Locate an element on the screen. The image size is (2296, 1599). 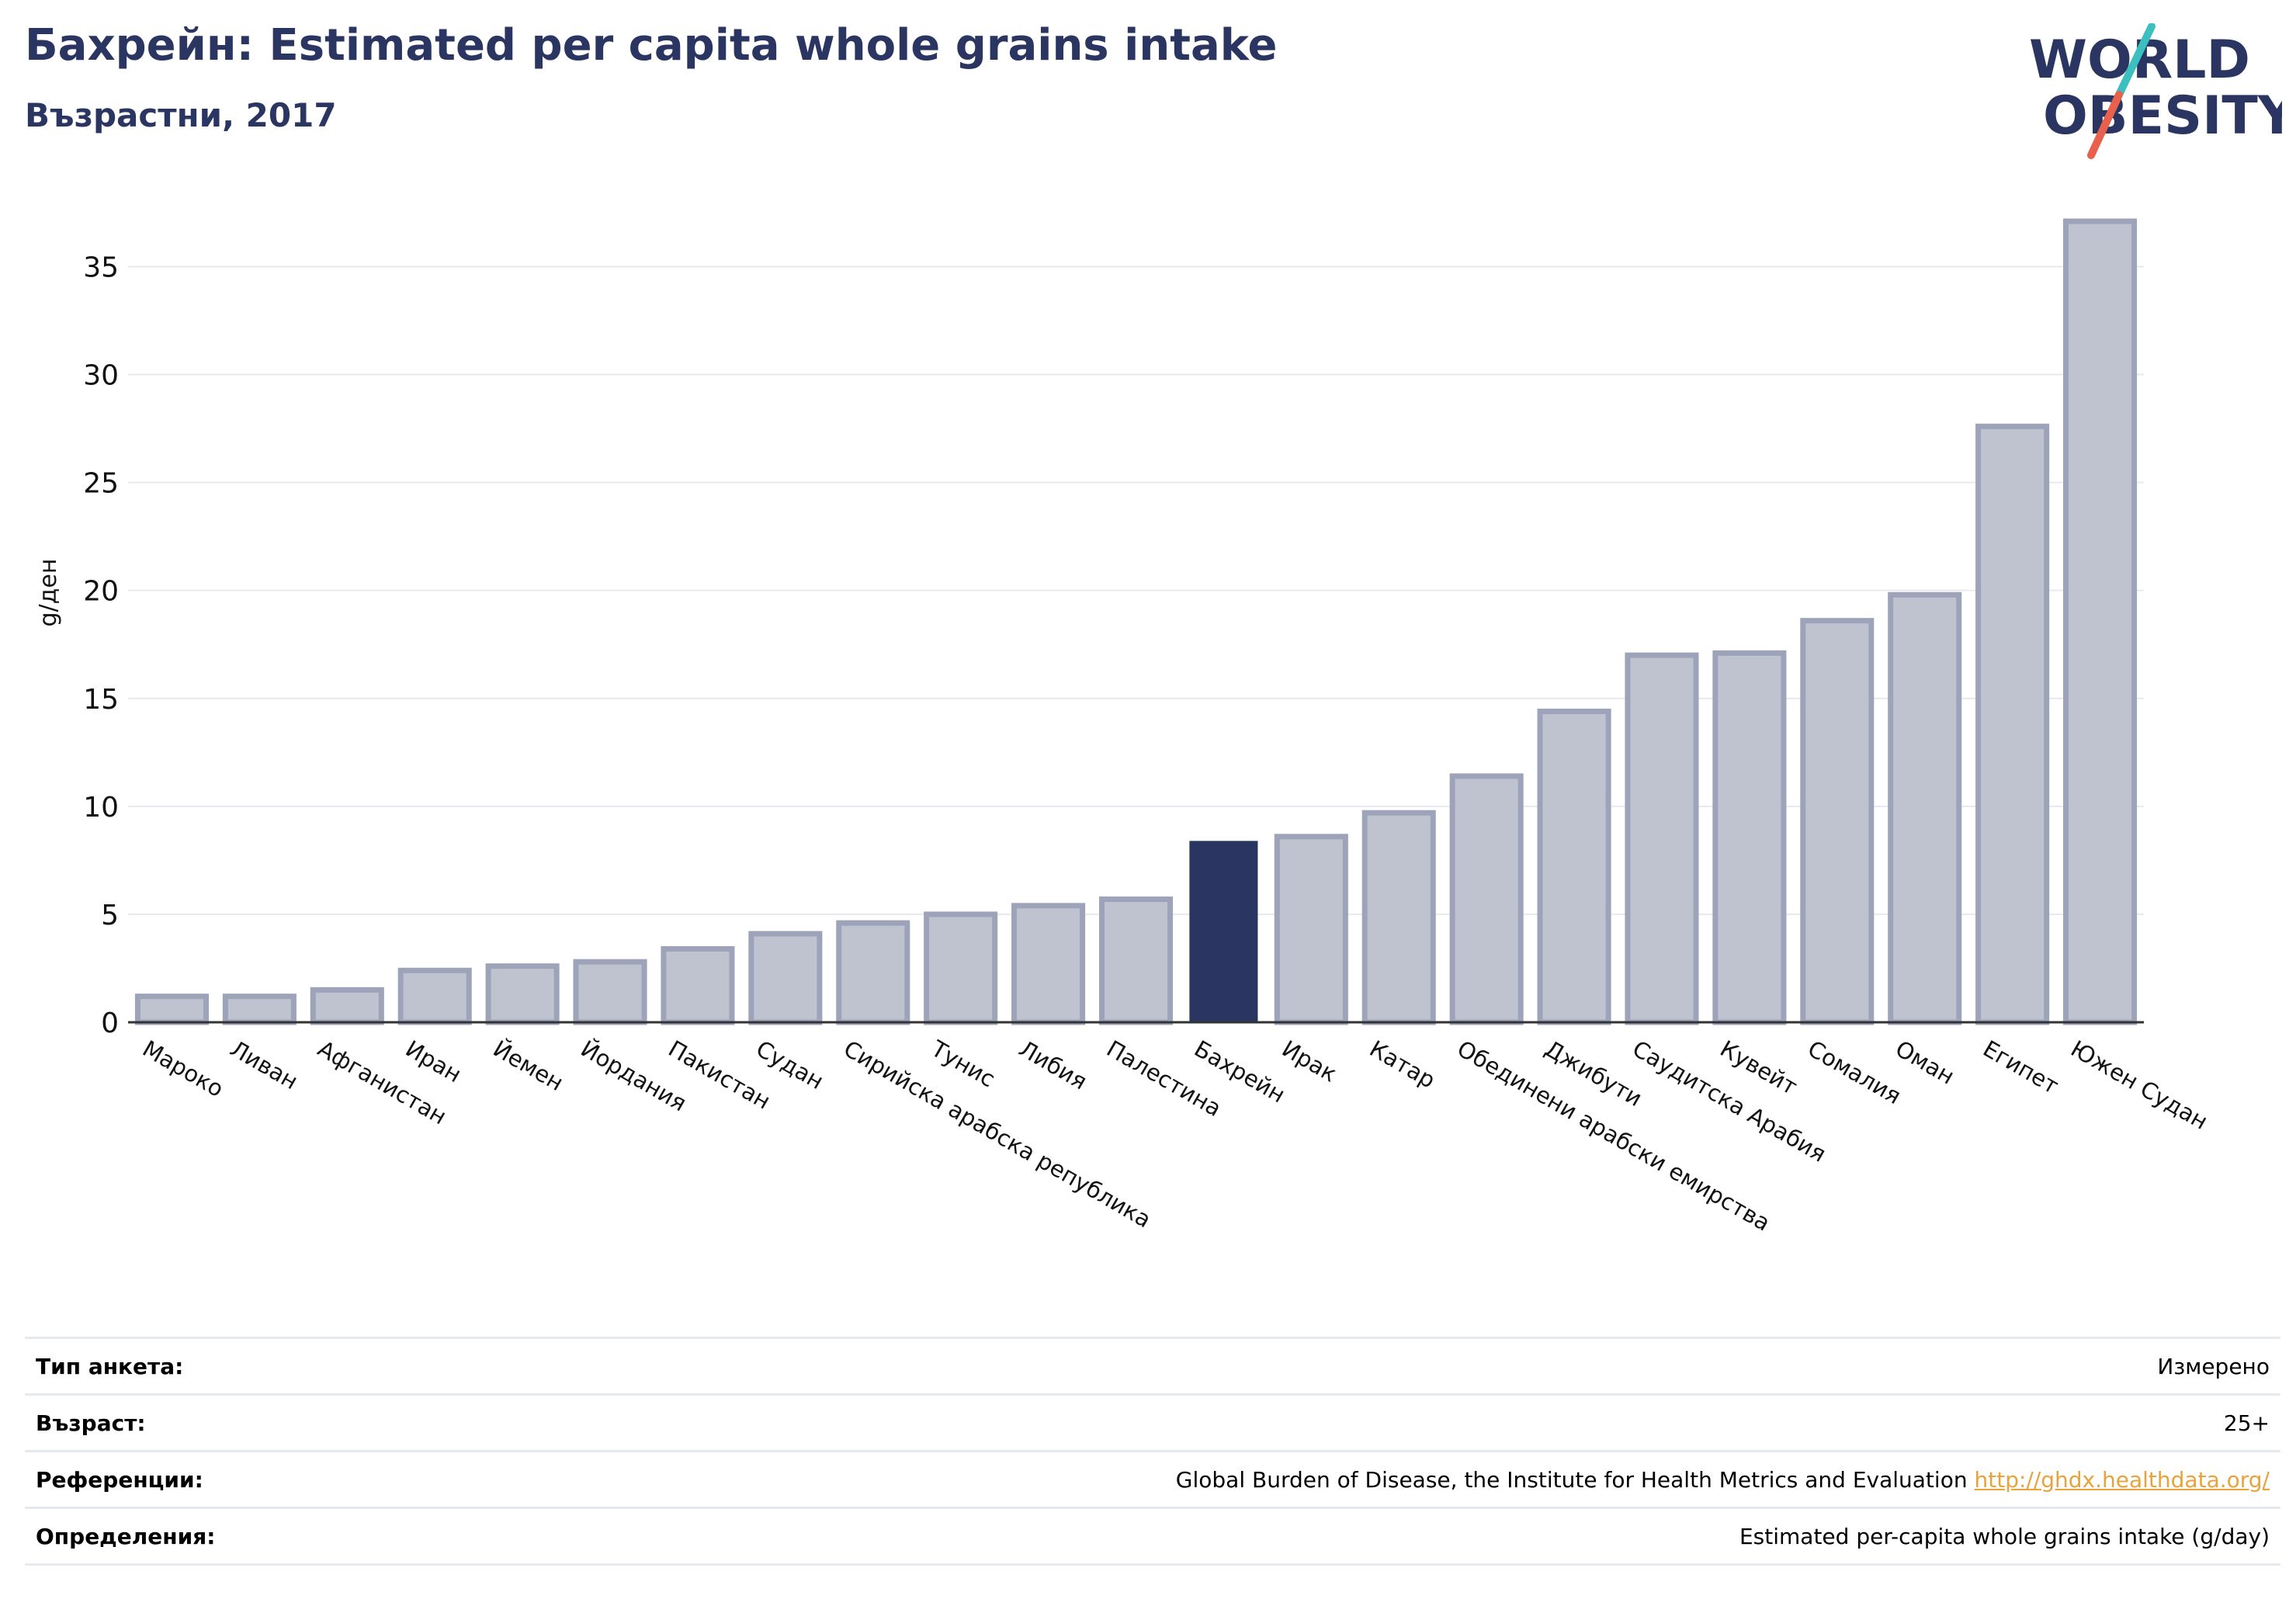
x-tick-label: Мароко is located at coordinates (183, 1069).